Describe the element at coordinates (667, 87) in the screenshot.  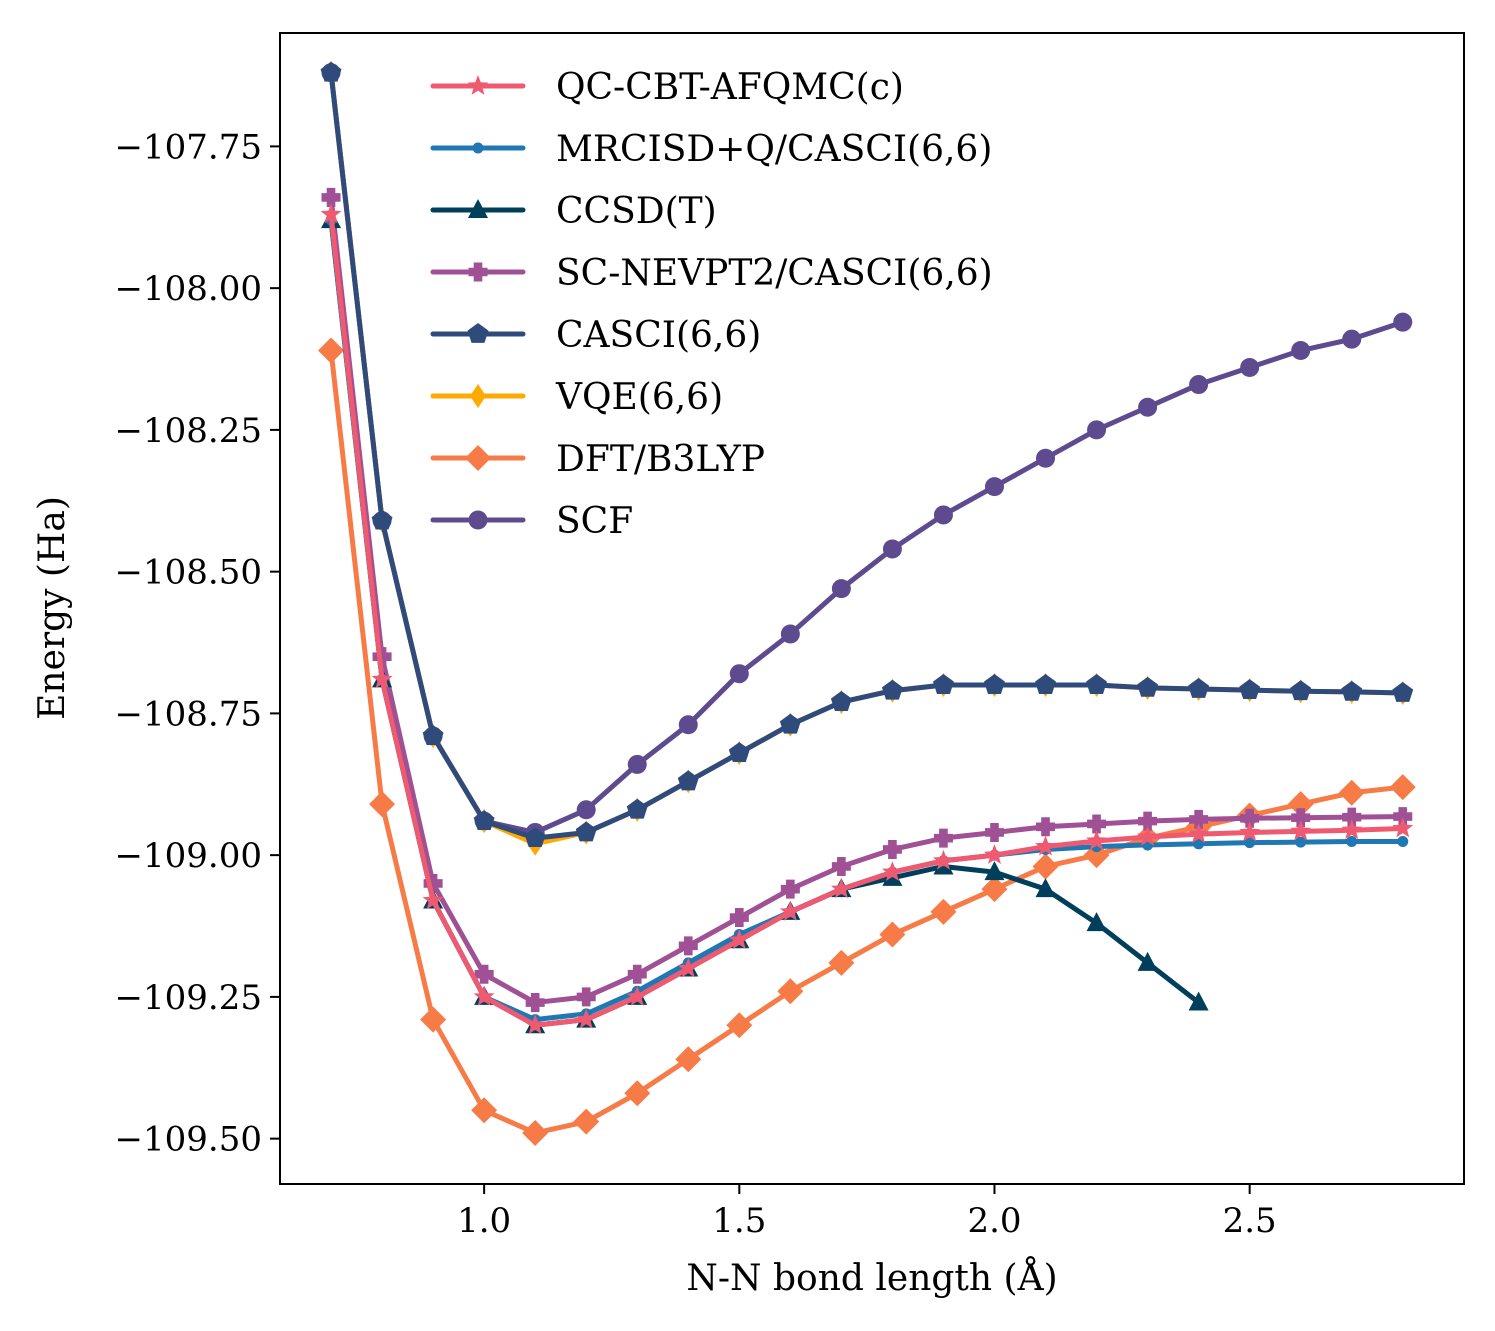
I see `legend-entry-qc-cbt-afqmc-c: QC-CBT-AFQMC(c)` at that location.